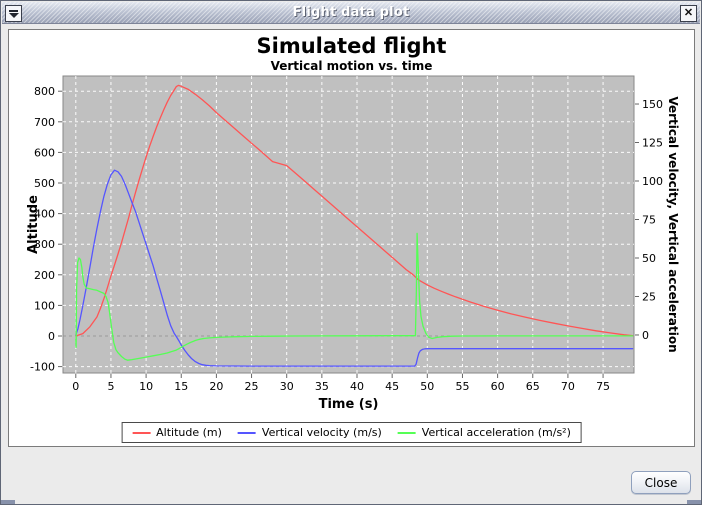 This screenshot has width=702, height=505. Describe the element at coordinates (33, 224) in the screenshot. I see `left-axis-label: Altitude` at that location.